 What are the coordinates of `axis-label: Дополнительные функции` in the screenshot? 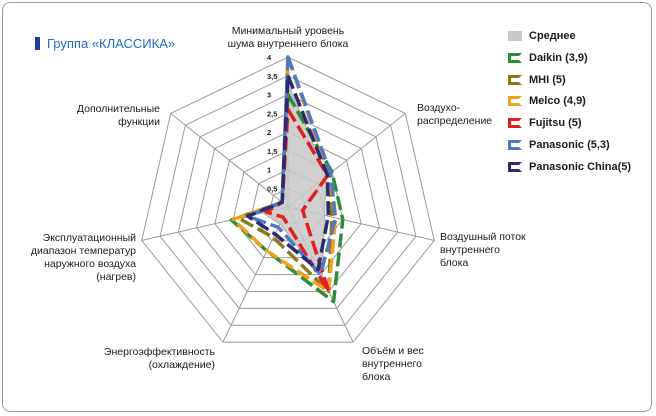 It's located at (118, 115).